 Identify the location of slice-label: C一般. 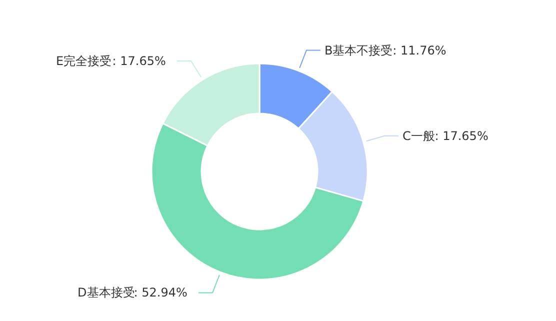
(418, 135).